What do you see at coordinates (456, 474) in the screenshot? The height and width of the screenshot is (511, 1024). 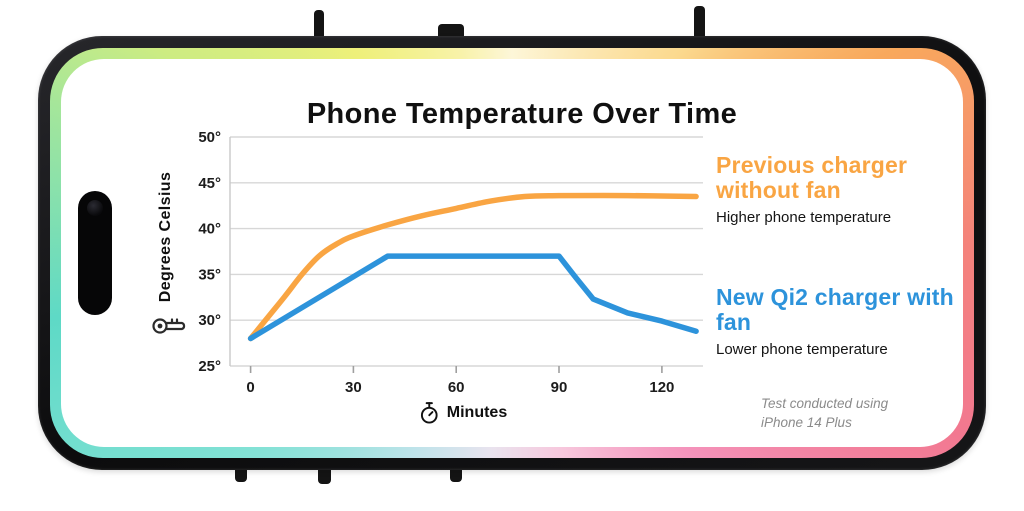 I see `microphone-port` at bounding box center [456, 474].